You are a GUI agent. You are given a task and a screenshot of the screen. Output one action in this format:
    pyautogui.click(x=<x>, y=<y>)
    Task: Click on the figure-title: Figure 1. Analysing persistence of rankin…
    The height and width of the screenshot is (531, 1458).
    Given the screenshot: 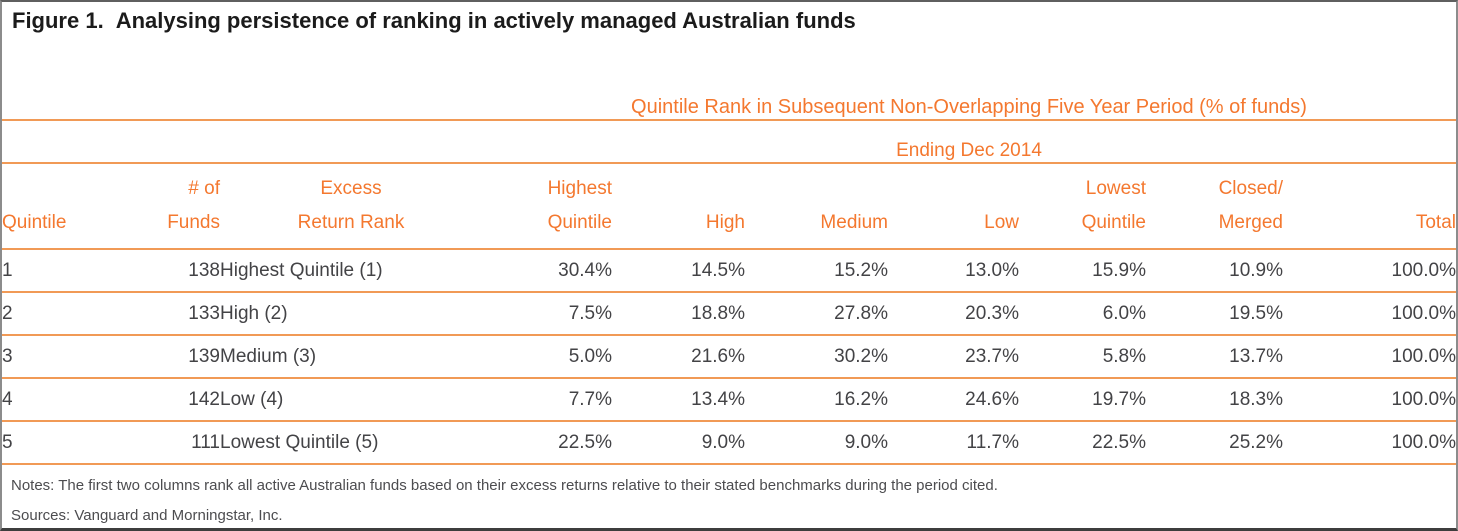 What is the action you would take?
    pyautogui.click(x=729, y=18)
    